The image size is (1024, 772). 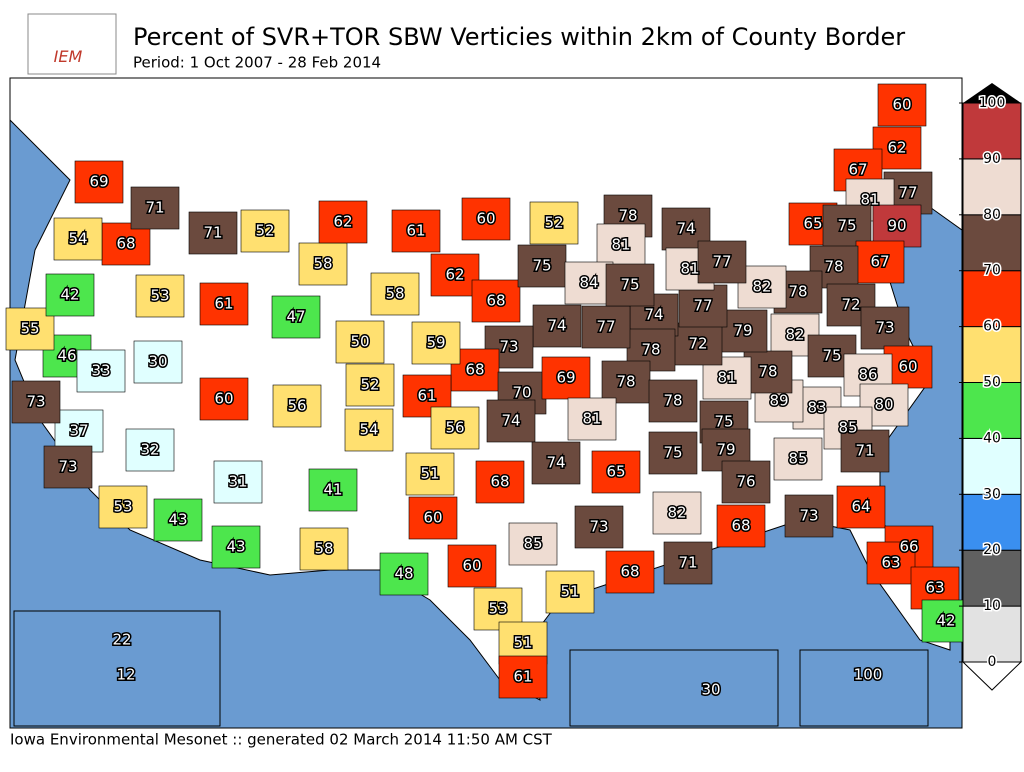 What do you see at coordinates (992, 494) in the screenshot?
I see `colorbar-label: 30` at bounding box center [992, 494].